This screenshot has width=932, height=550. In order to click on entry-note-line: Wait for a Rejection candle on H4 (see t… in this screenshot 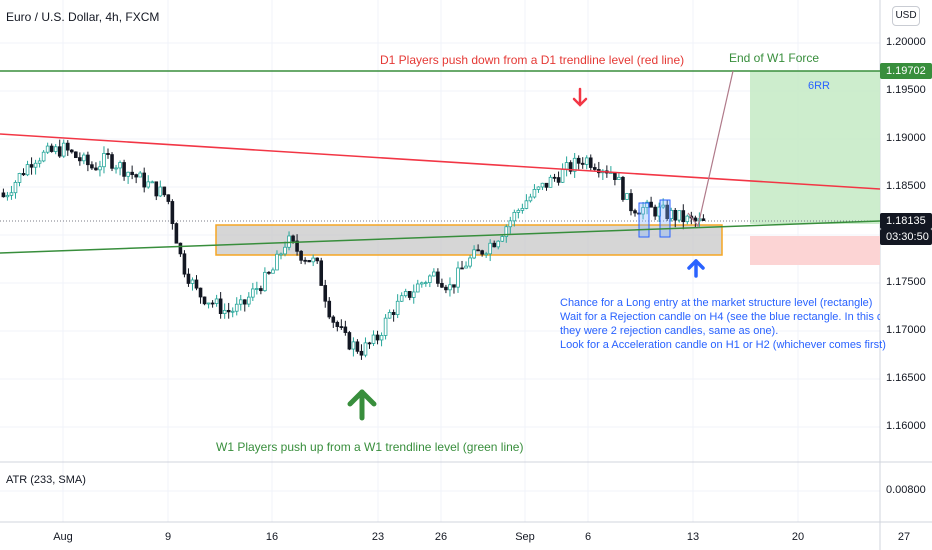, I will do `click(720, 317)`.